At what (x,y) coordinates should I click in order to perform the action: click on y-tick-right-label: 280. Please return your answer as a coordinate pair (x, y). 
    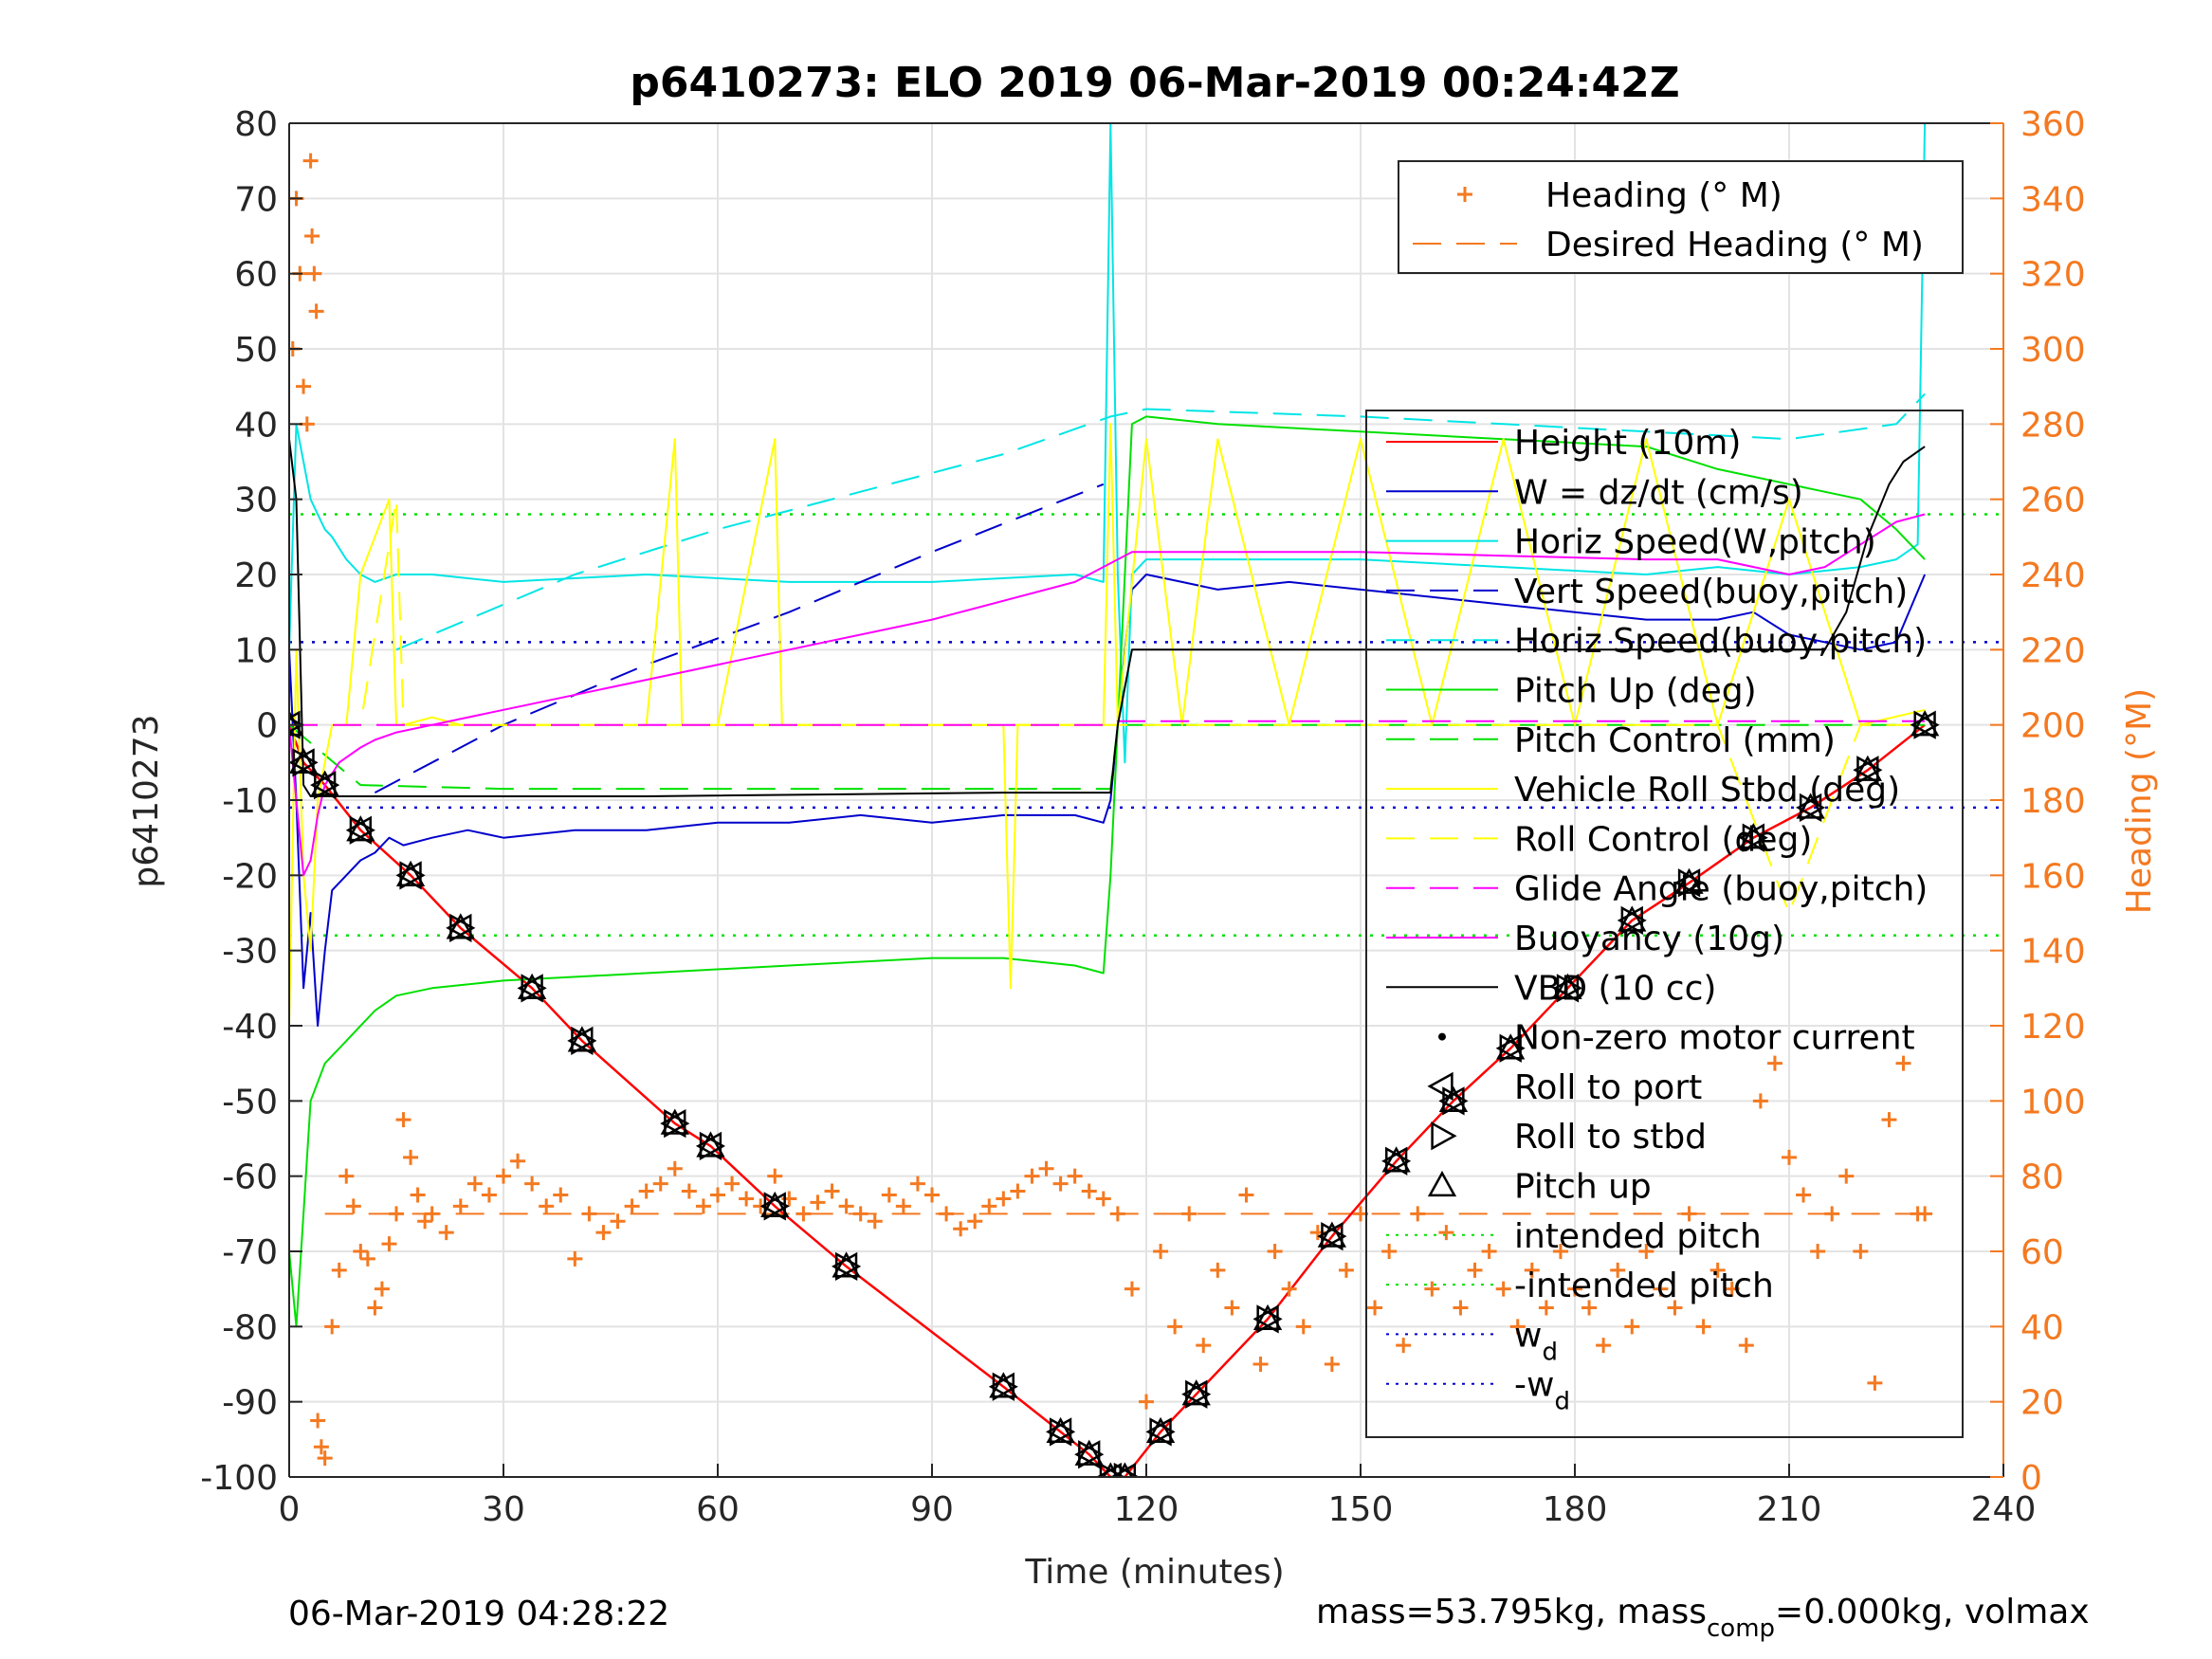
    Looking at the image, I should click on (2053, 425).